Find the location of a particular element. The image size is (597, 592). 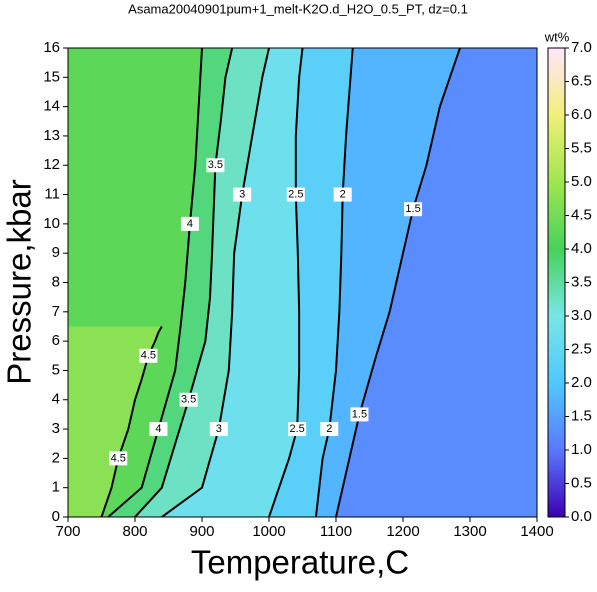

colorbar-tick-label: 4.0 is located at coordinates (581, 248).